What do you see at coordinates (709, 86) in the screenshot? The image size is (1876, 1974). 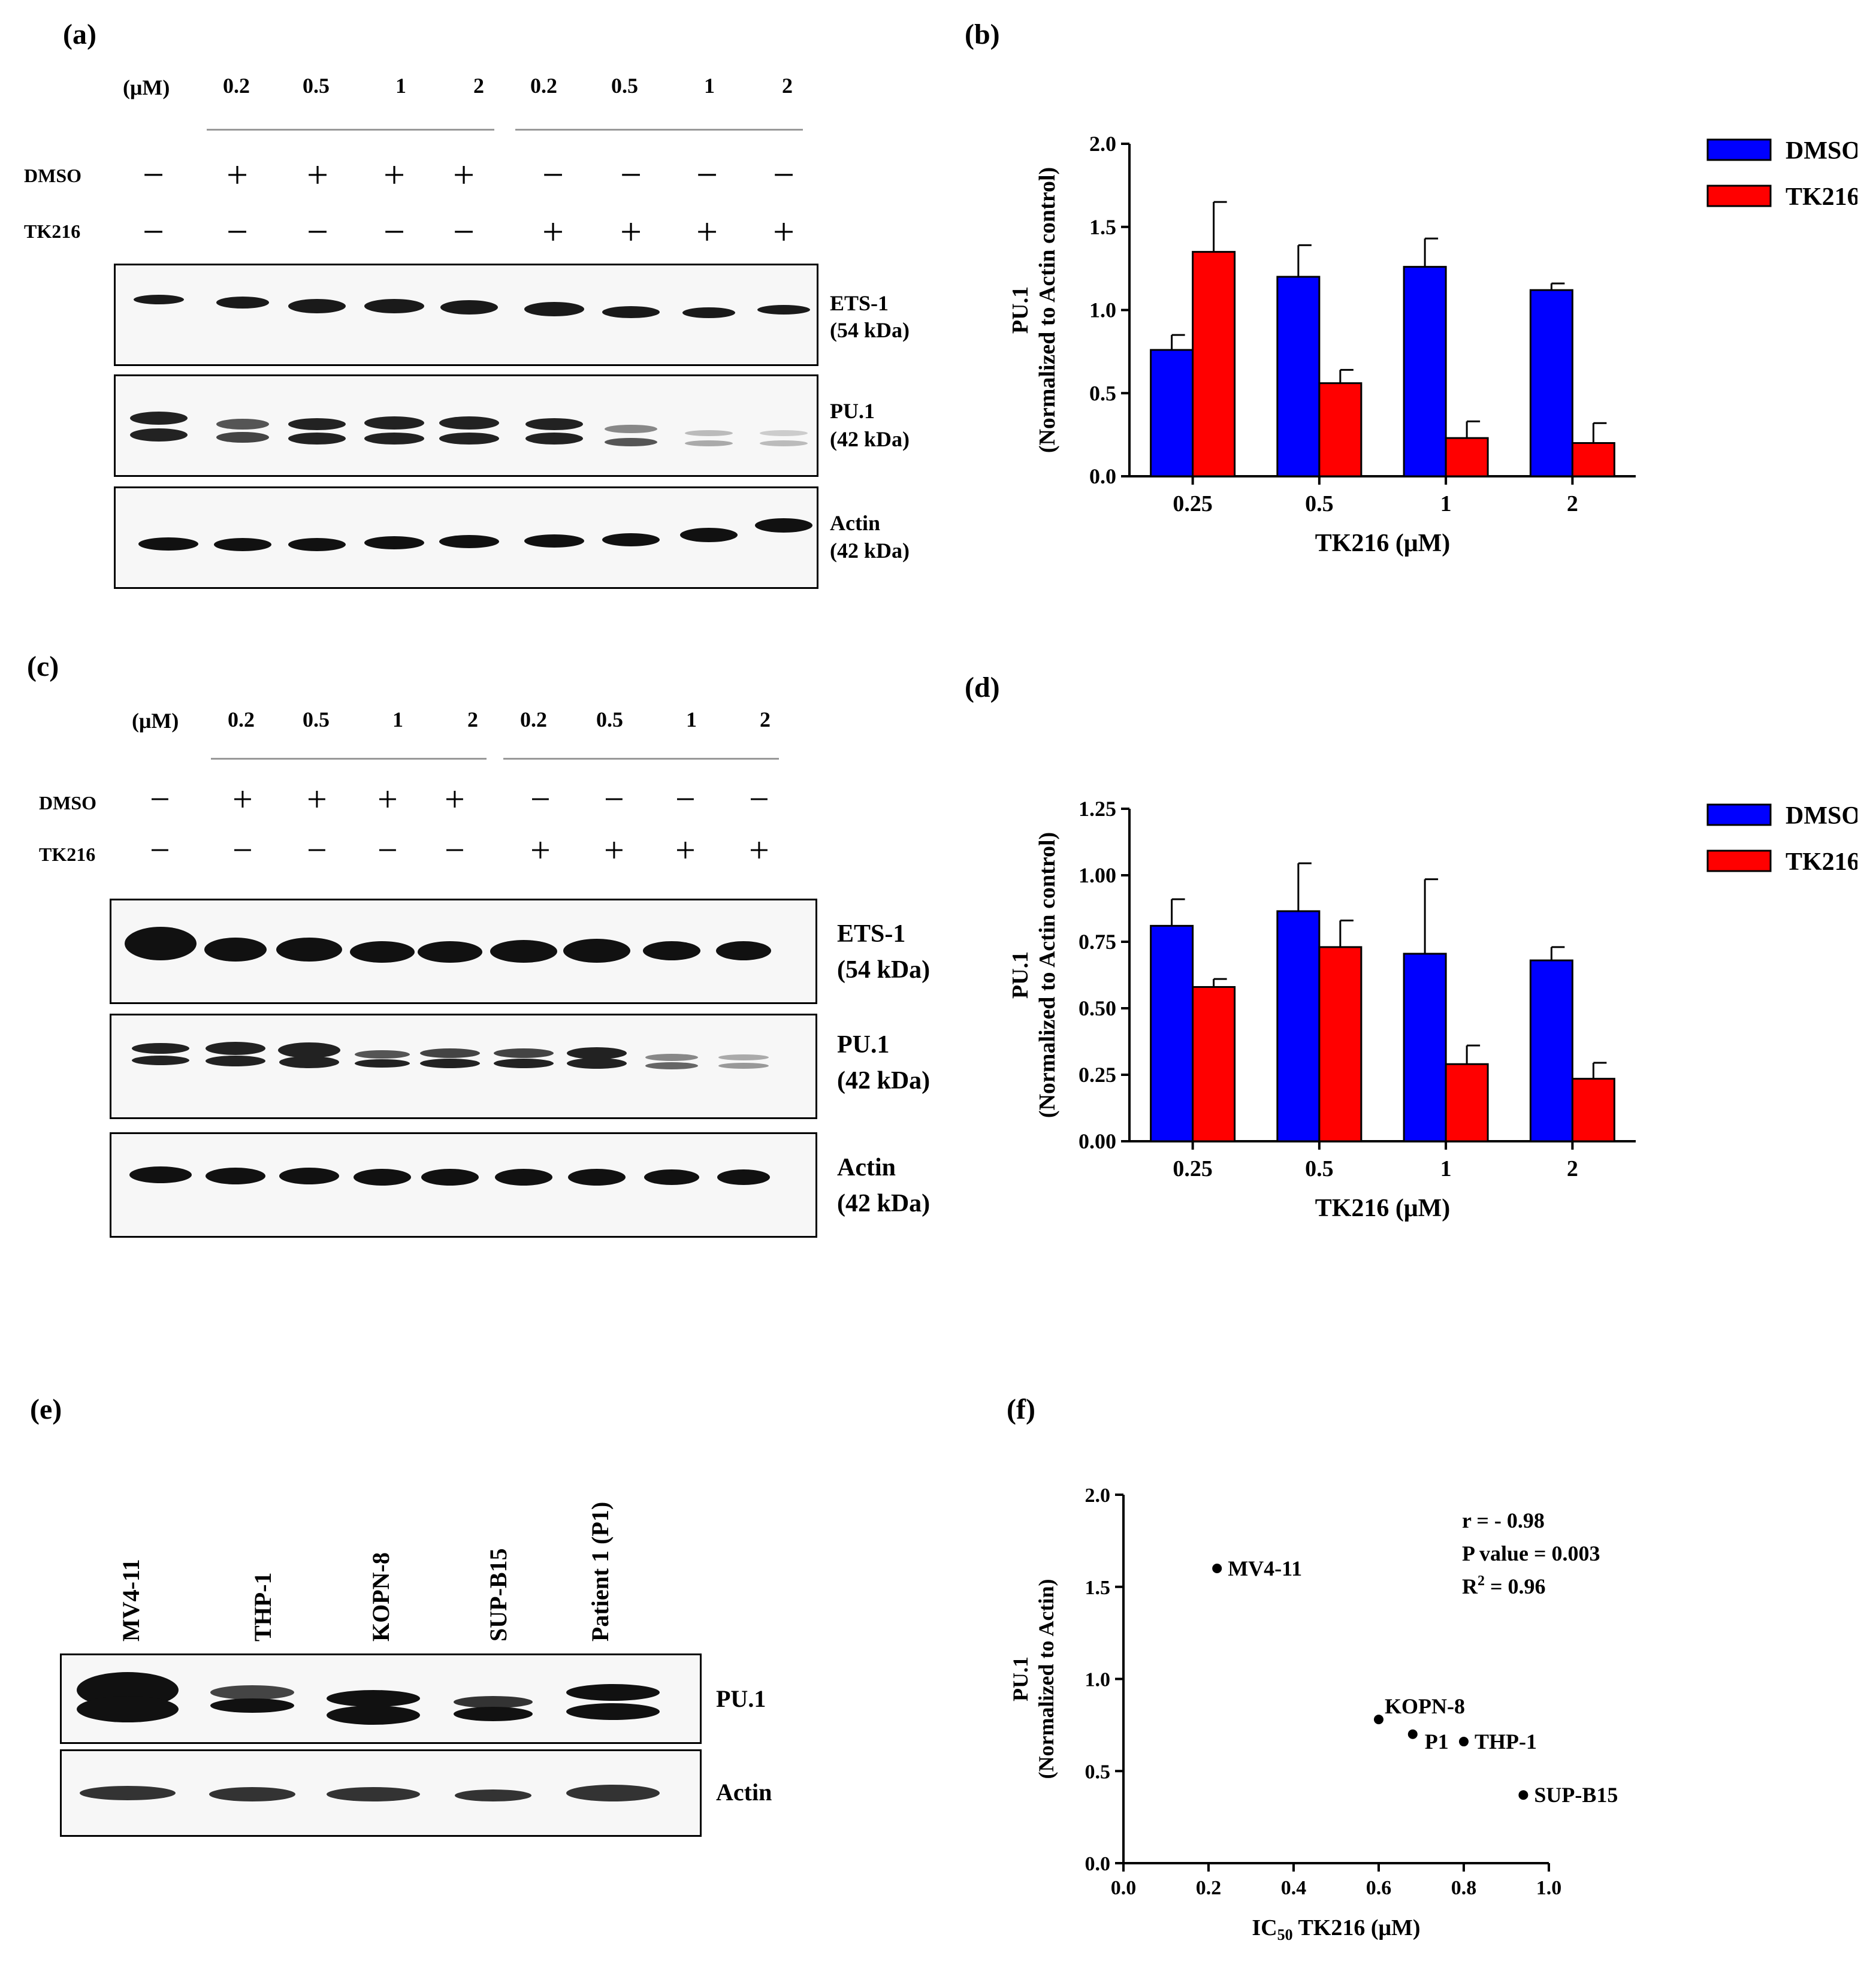 I see `conc-label: 1` at bounding box center [709, 86].